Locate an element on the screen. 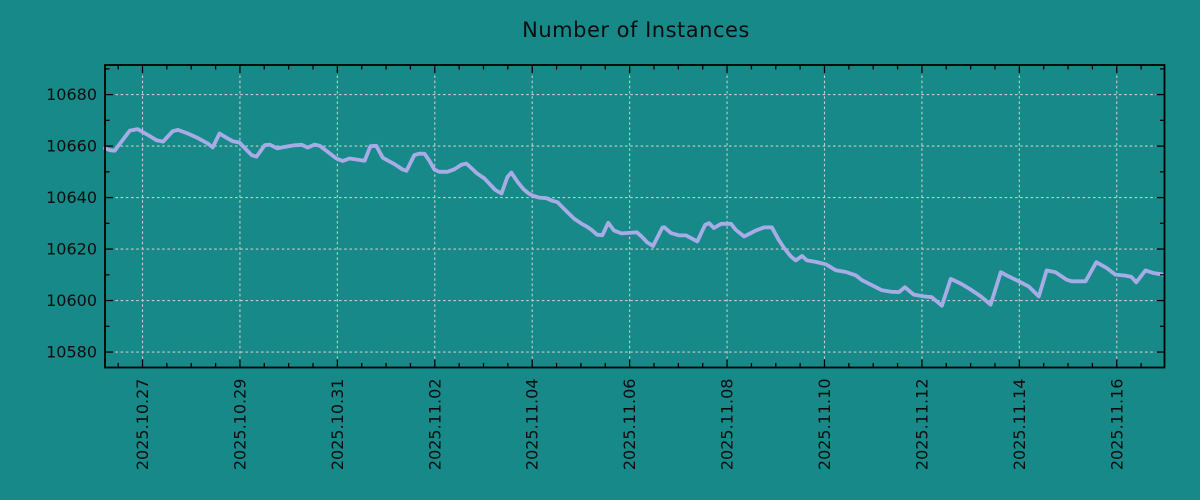 This screenshot has width=1200, height=500. x-tick-label: 2025.10.27 is located at coordinates (142, 425).